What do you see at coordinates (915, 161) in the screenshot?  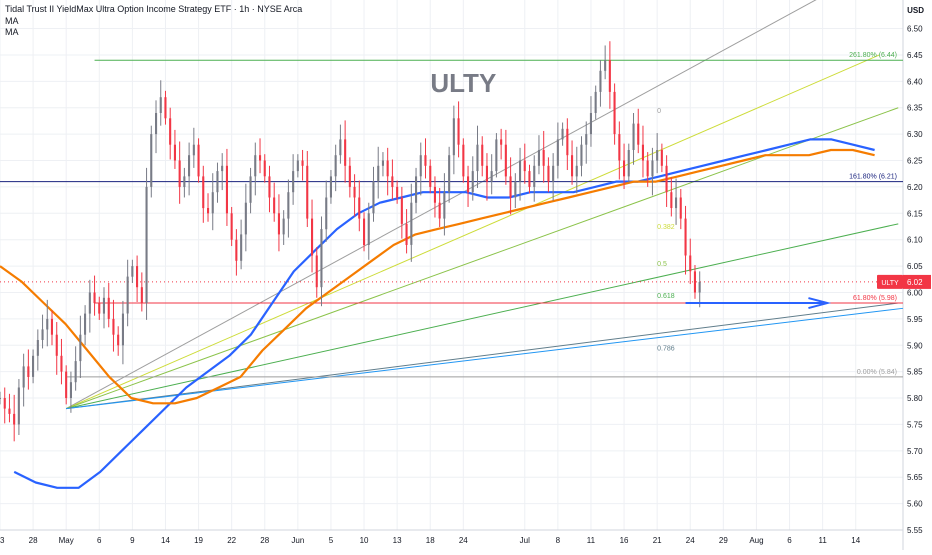 I see `y-tick-label: 6.25` at bounding box center [915, 161].